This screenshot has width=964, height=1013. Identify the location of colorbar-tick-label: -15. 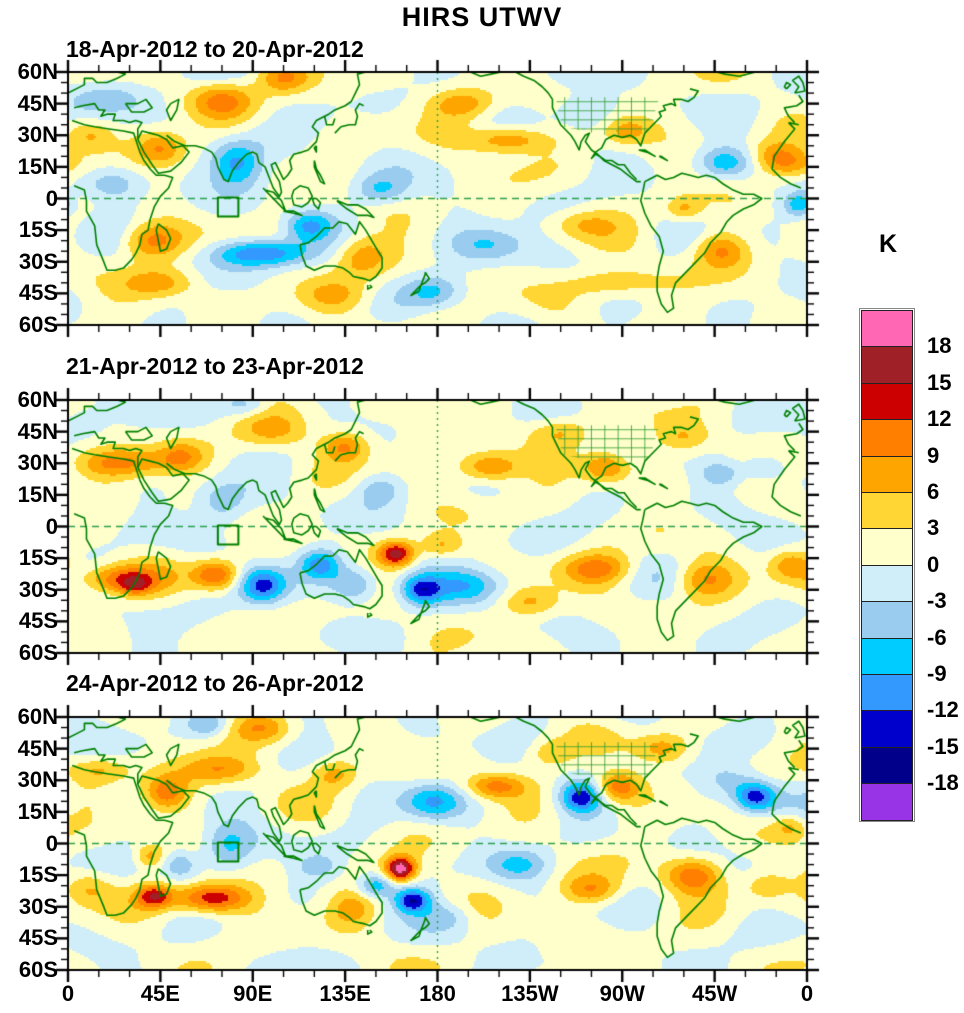
(943, 746).